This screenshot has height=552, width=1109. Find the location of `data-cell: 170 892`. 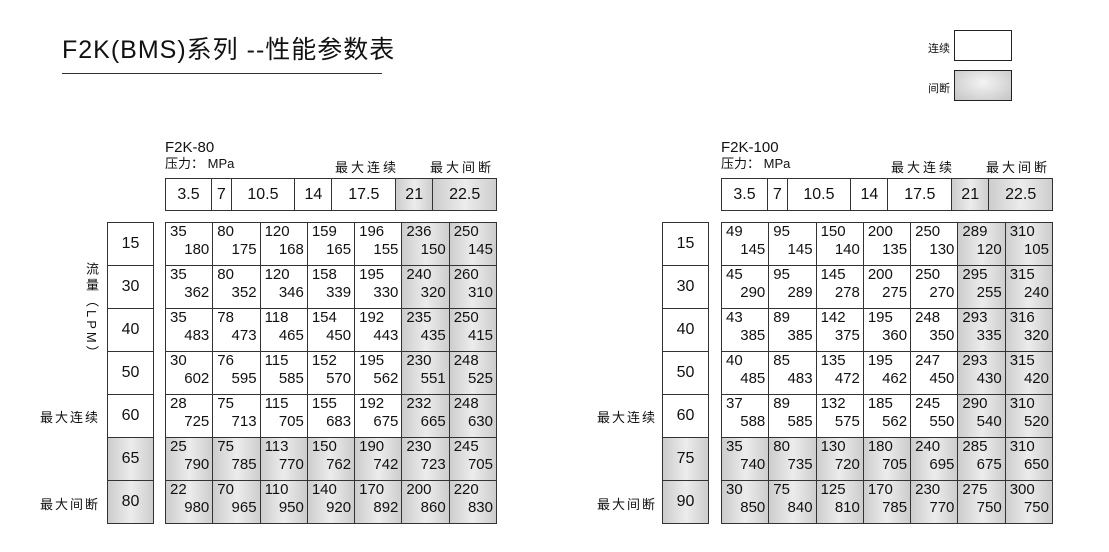

data-cell: 170 892 is located at coordinates (378, 502).